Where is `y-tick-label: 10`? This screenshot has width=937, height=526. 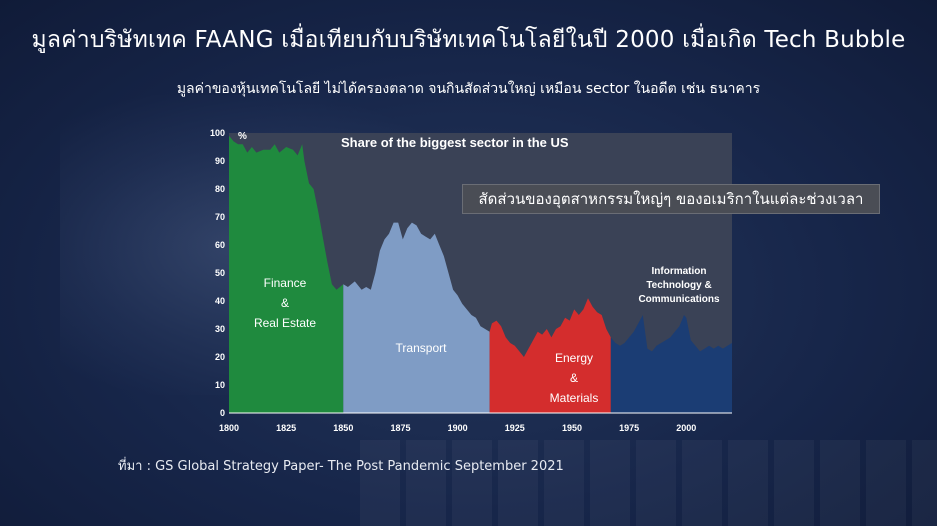 y-tick-label: 10 is located at coordinates (220, 385).